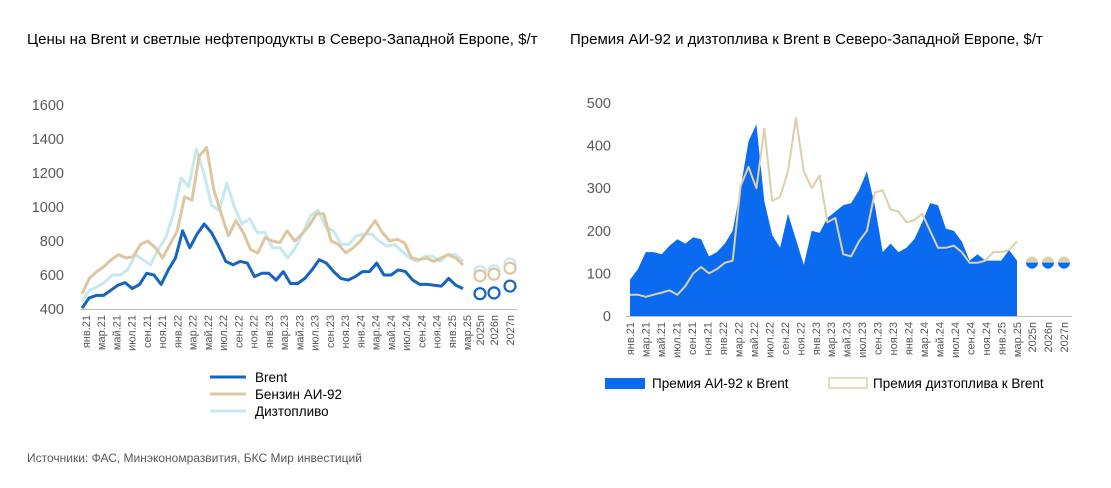 The height and width of the screenshot is (488, 1111). I want to click on chart-2-x-tick: сен.21, so click(693, 338).